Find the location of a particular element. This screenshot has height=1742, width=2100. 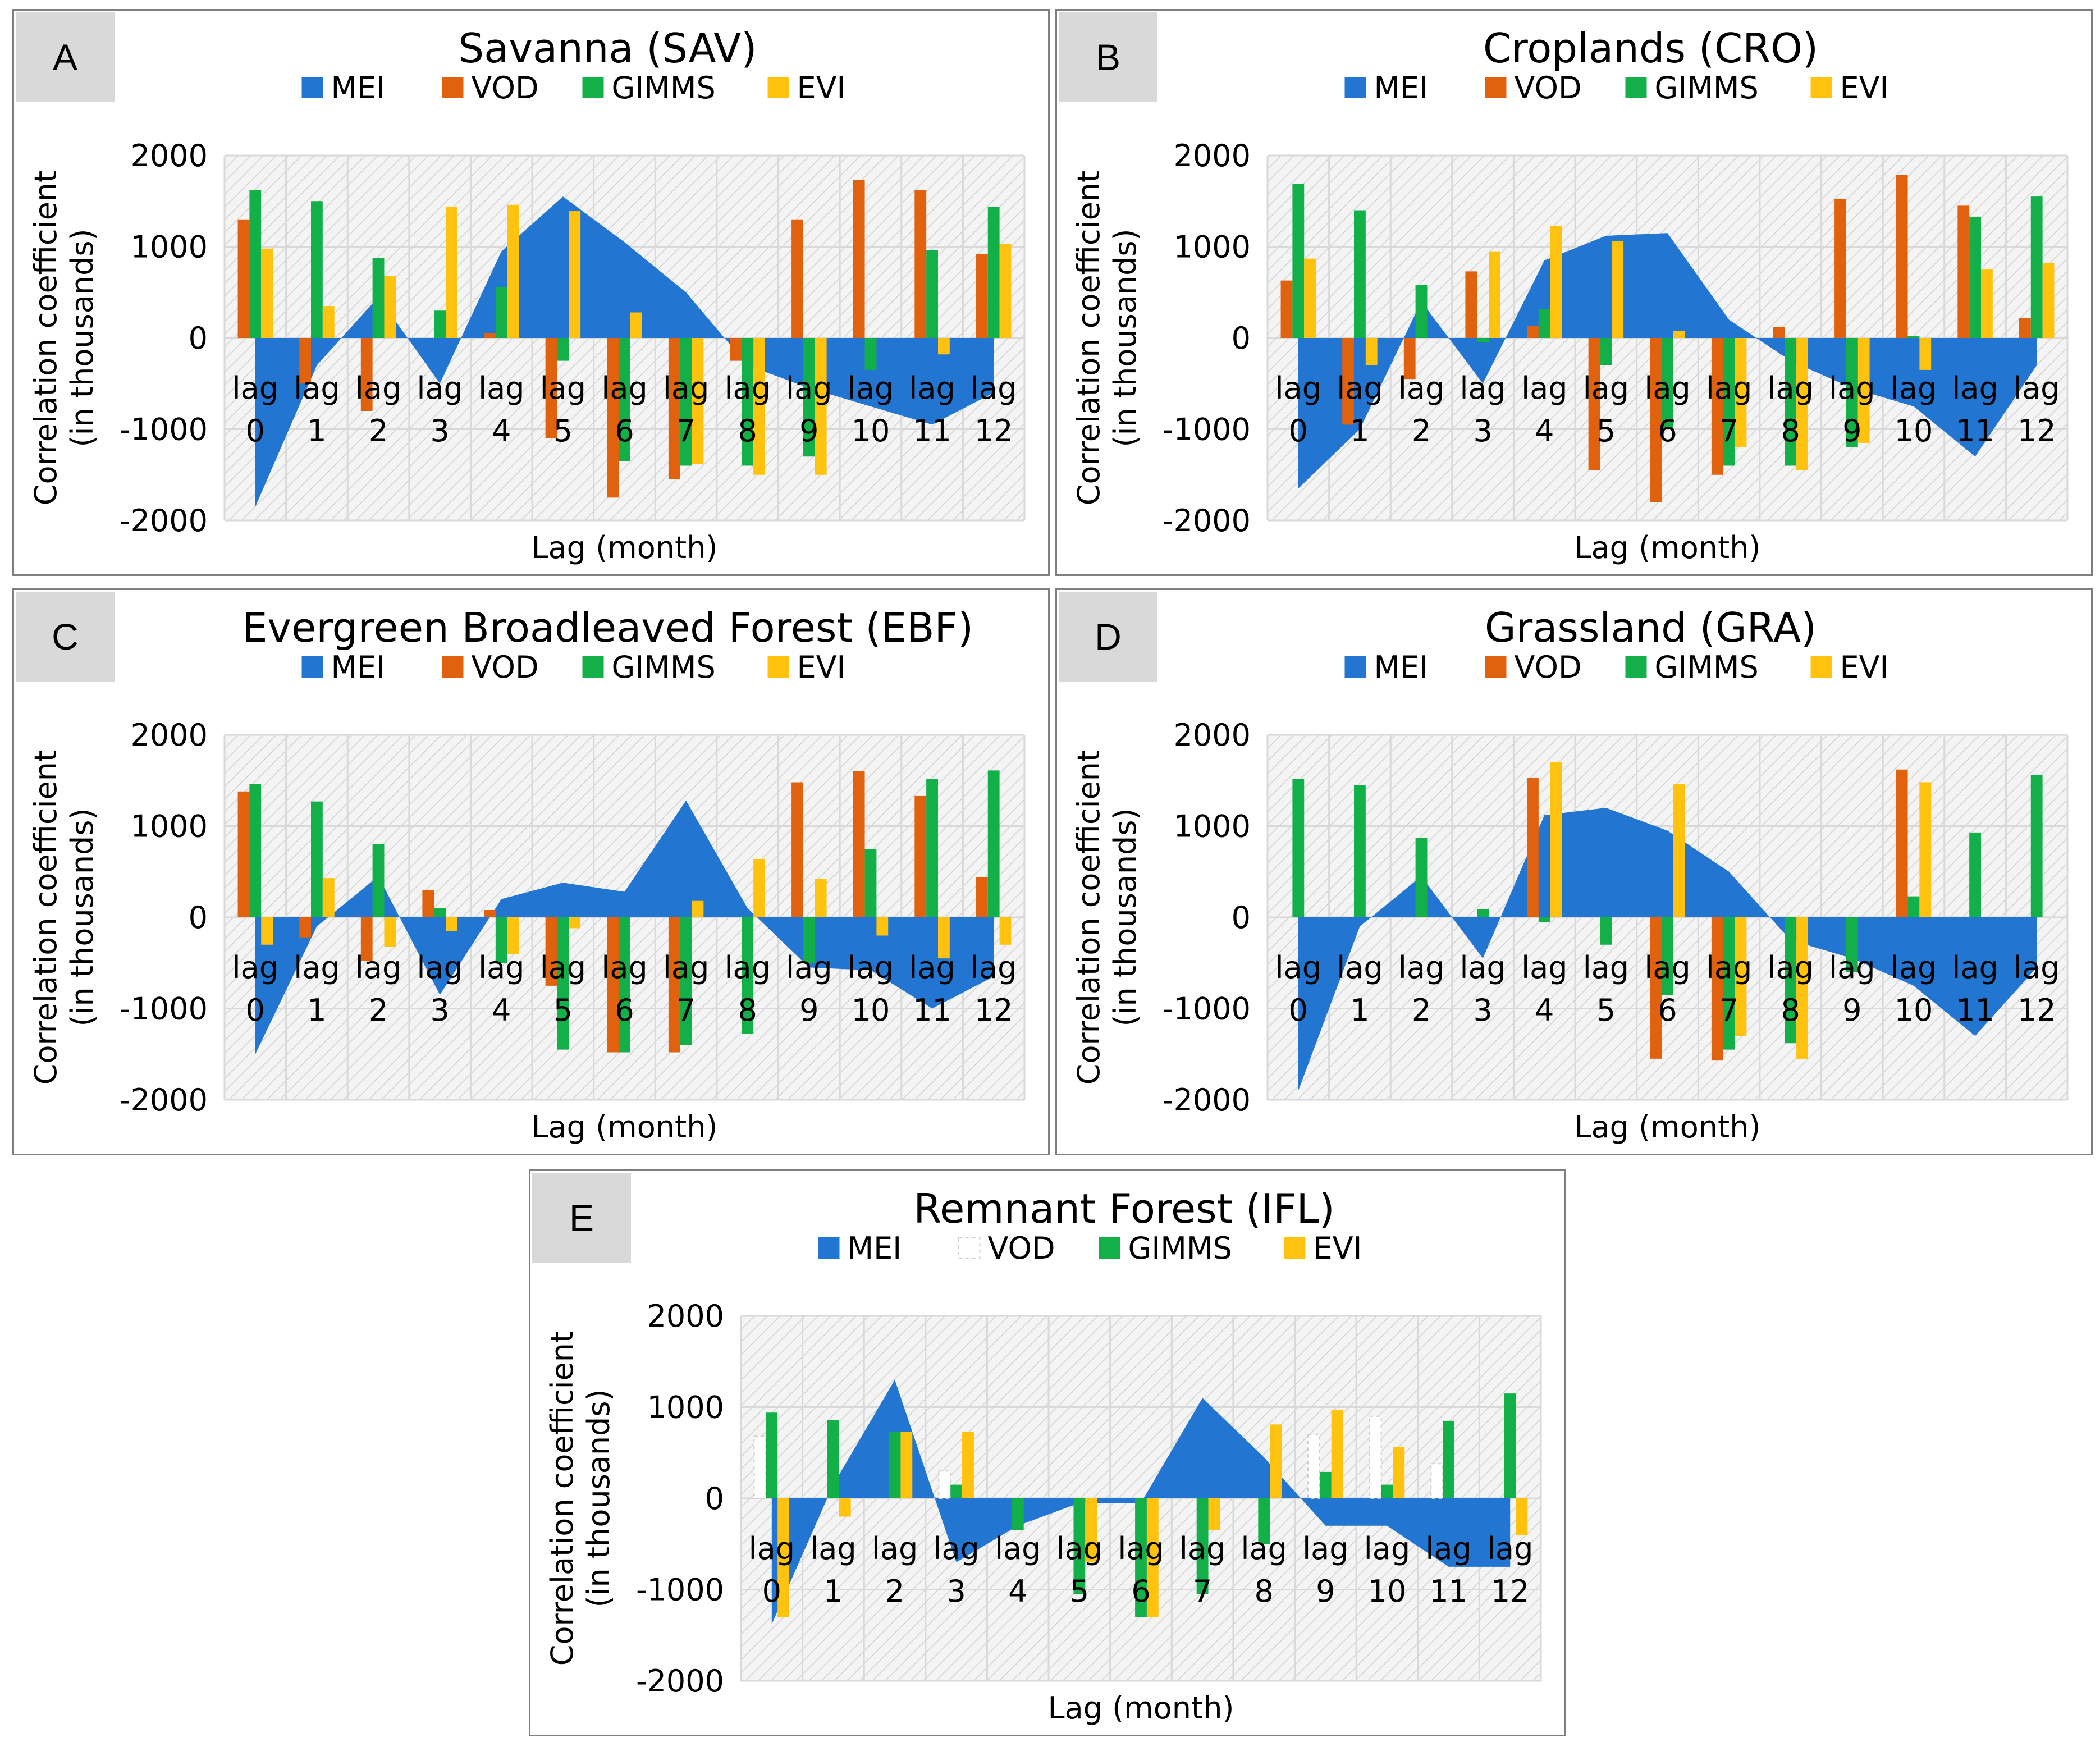

legend-label-vod: VOD is located at coordinates (506, 667).